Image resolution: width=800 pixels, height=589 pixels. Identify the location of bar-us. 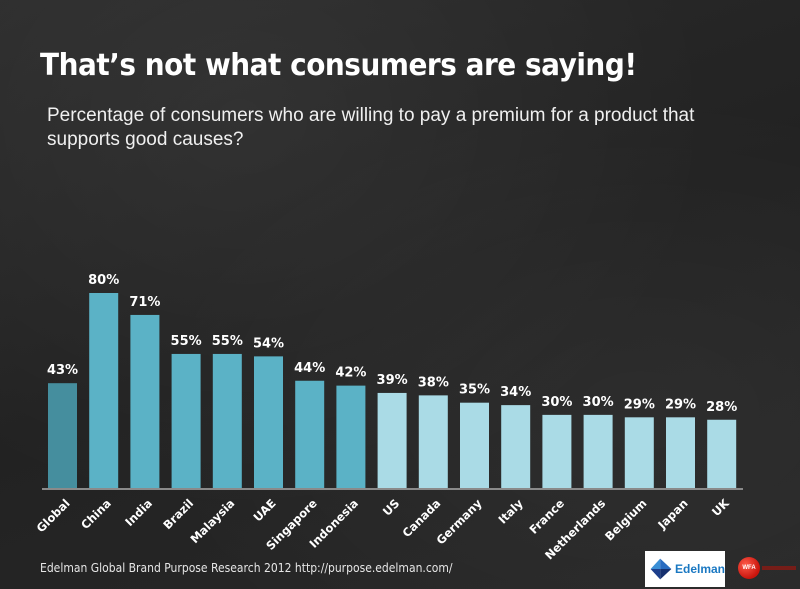
(392, 440).